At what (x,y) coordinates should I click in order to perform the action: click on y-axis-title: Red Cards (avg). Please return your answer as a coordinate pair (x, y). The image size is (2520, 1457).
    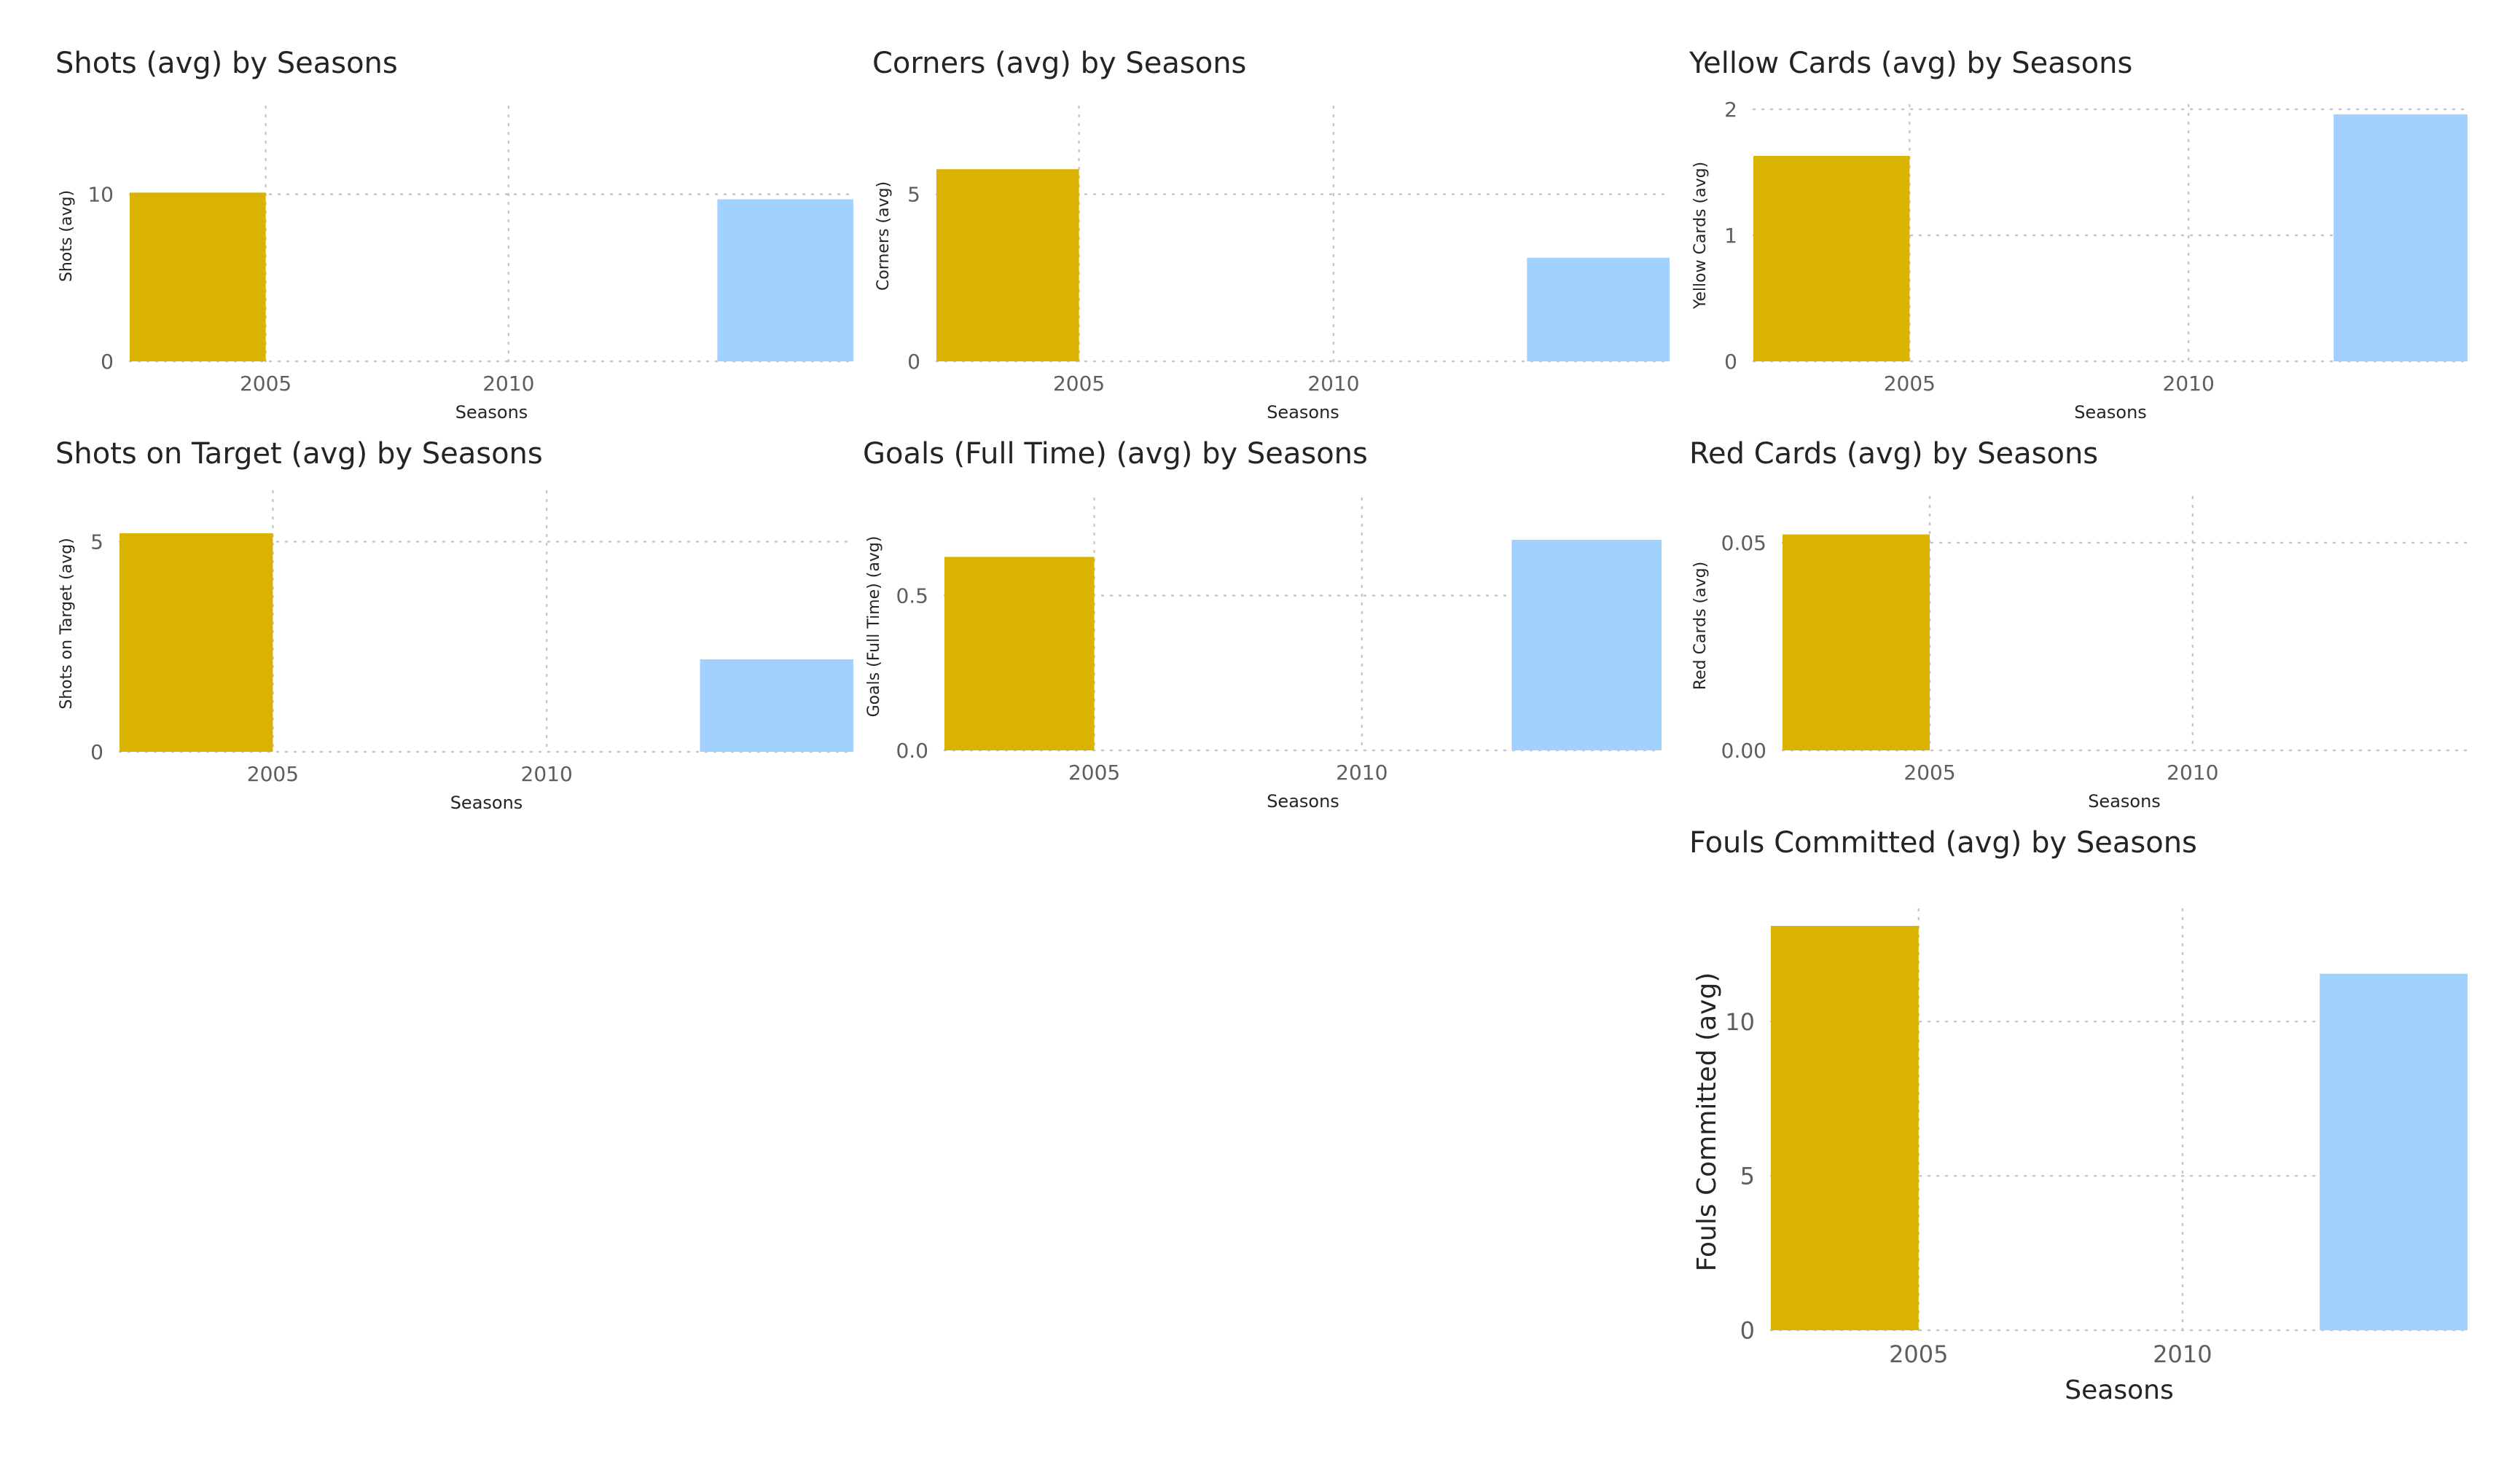
    Looking at the image, I should click on (1700, 626).